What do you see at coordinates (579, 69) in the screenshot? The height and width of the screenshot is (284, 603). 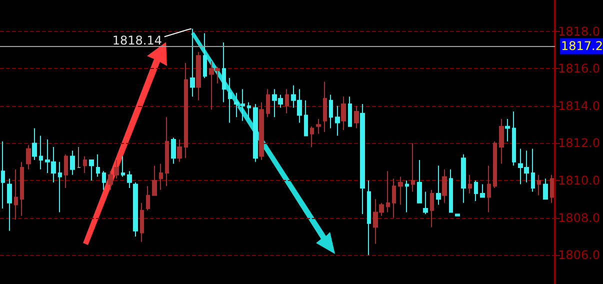 I see `y-tick-label: 1816.0` at bounding box center [579, 69].